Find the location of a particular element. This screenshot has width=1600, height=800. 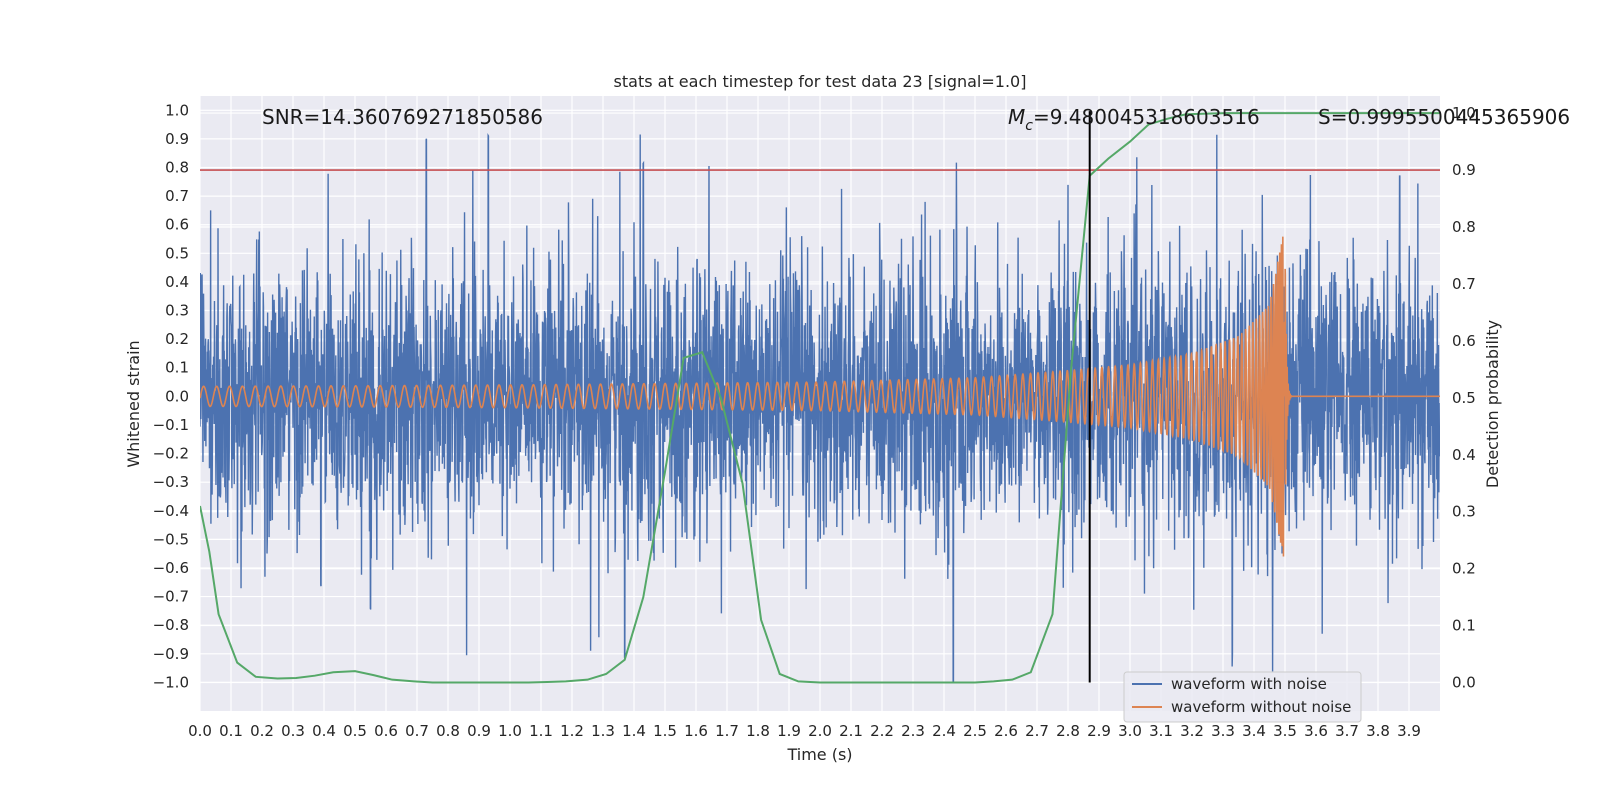

y-tick-label: 0.5 is located at coordinates (177, 253).